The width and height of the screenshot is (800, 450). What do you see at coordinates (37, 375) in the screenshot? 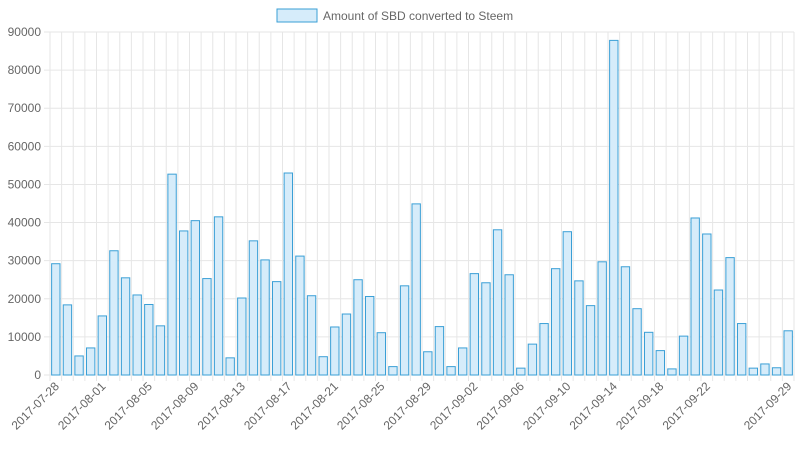
I see `y-tick-label: 0` at bounding box center [37, 375].